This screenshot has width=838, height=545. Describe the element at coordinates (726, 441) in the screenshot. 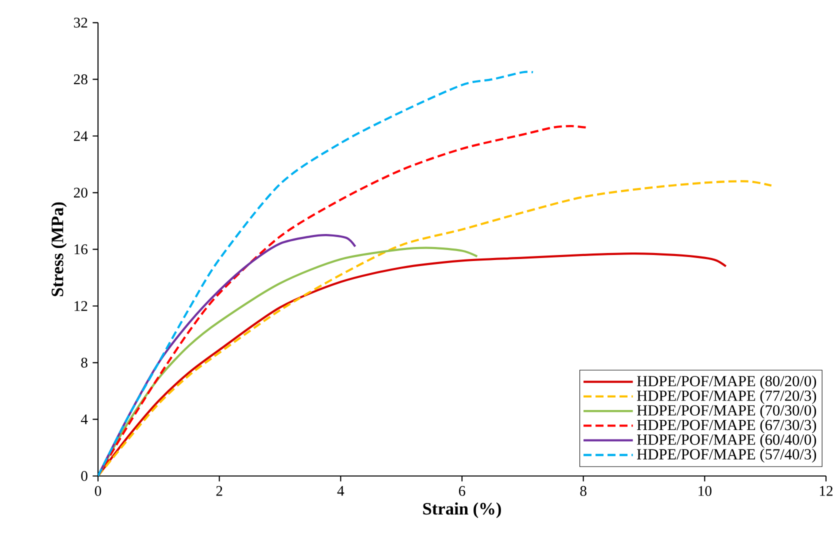

I see `legend-label: HDPE/POF/MAPE (60/40/0)` at that location.